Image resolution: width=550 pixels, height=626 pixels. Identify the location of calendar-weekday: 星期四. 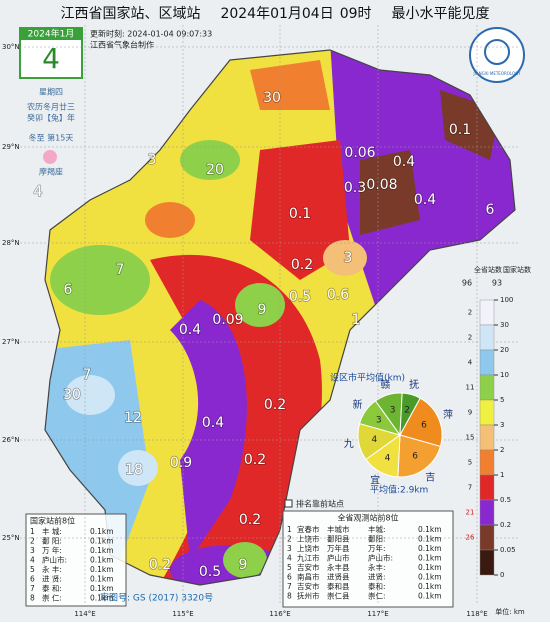
(51, 92).